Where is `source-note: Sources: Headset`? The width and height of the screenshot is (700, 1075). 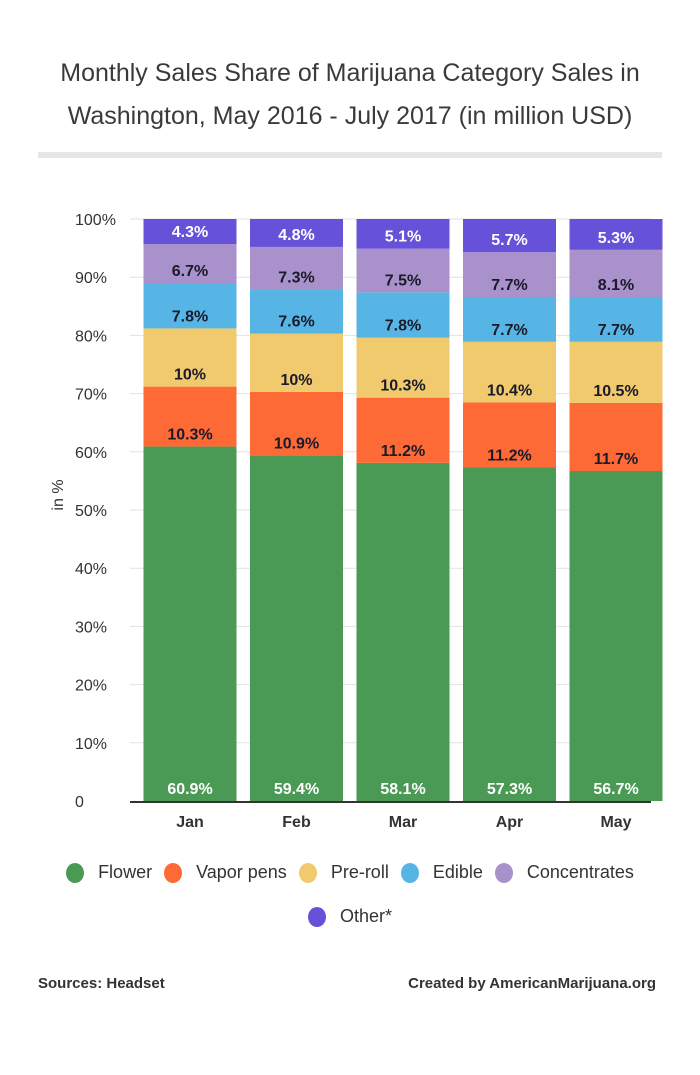
source-note: Sources: Headset is located at coordinates (101, 983).